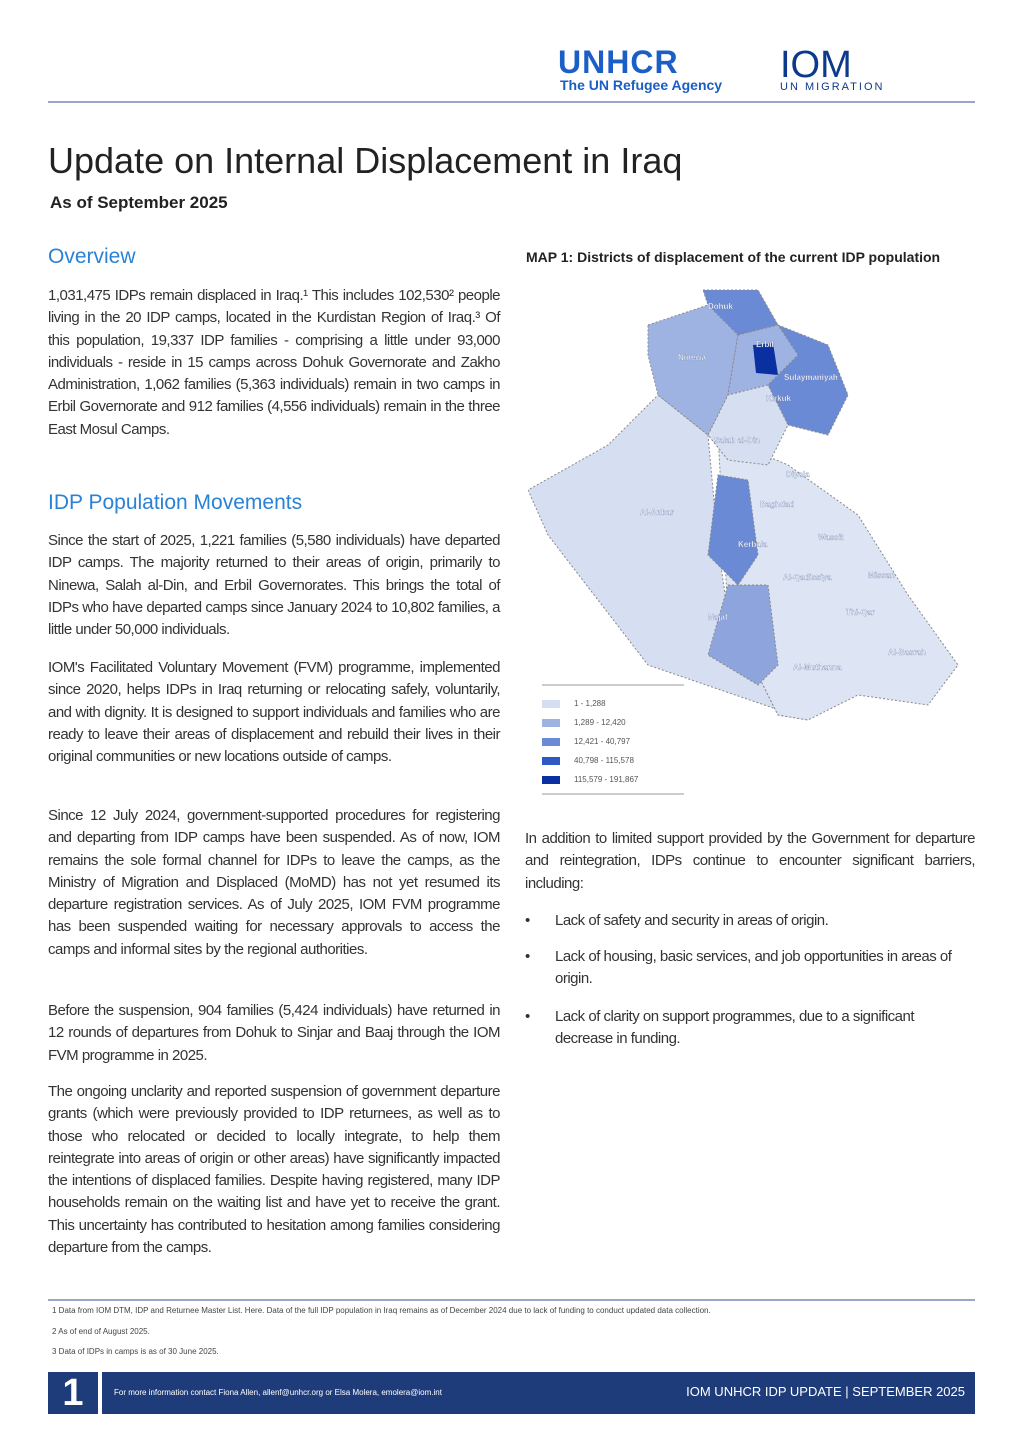 This screenshot has height=1449, width=1024. What do you see at coordinates (740, 312) in the screenshot?
I see `map-region-dohuk` at bounding box center [740, 312].